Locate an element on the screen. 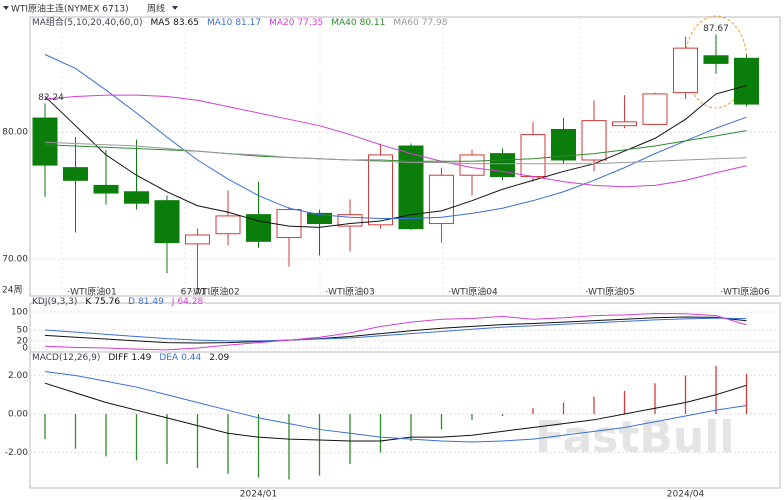 Image resolution: width=784 pixels, height=500 pixels. instrument-title: WTI原油主连(NYMEX 6713) is located at coordinates (70, 9).